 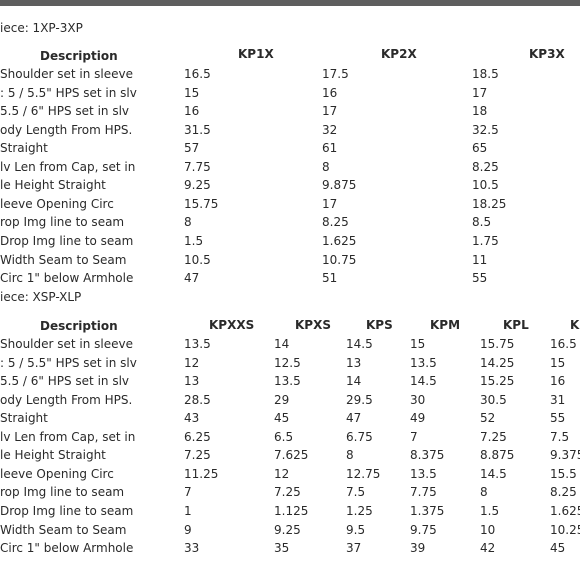 What do you see at coordinates (516, 325) in the screenshot?
I see `size-header: KPL` at bounding box center [516, 325].